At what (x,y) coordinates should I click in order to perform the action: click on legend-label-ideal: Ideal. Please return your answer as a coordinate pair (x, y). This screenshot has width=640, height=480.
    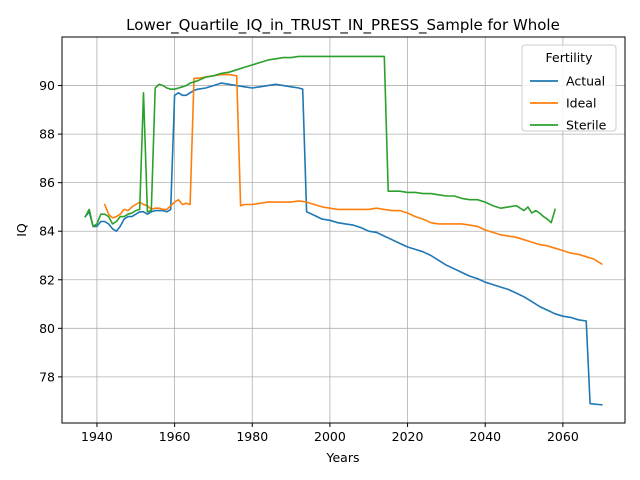
    Looking at the image, I should click on (581, 103).